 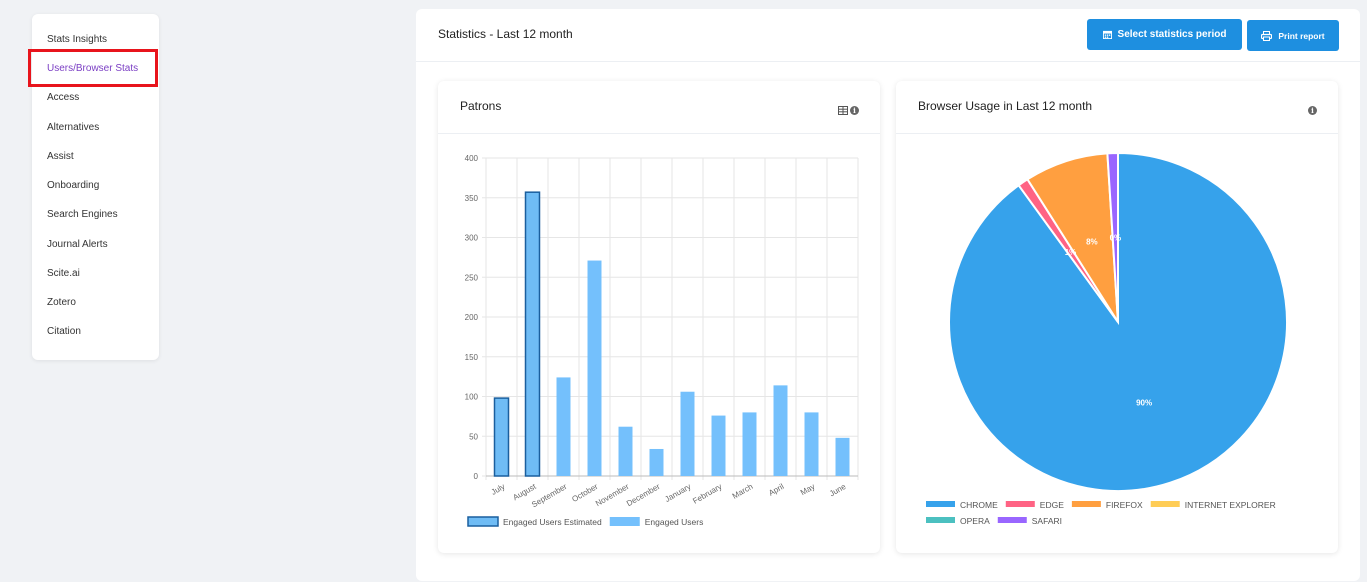 What do you see at coordinates (1116, 238) in the screenshot?
I see `pie-value-label: 0%` at bounding box center [1116, 238].